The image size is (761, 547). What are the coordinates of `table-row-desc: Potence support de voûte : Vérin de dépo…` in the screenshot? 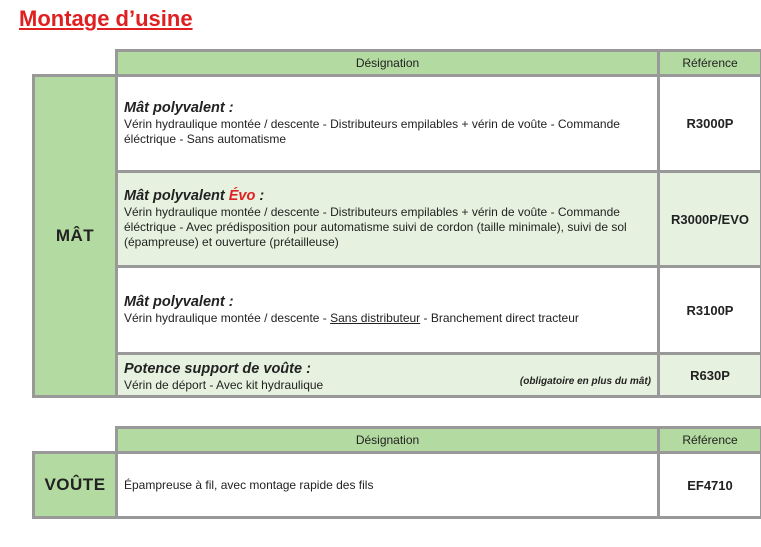 It's located at (387, 375).